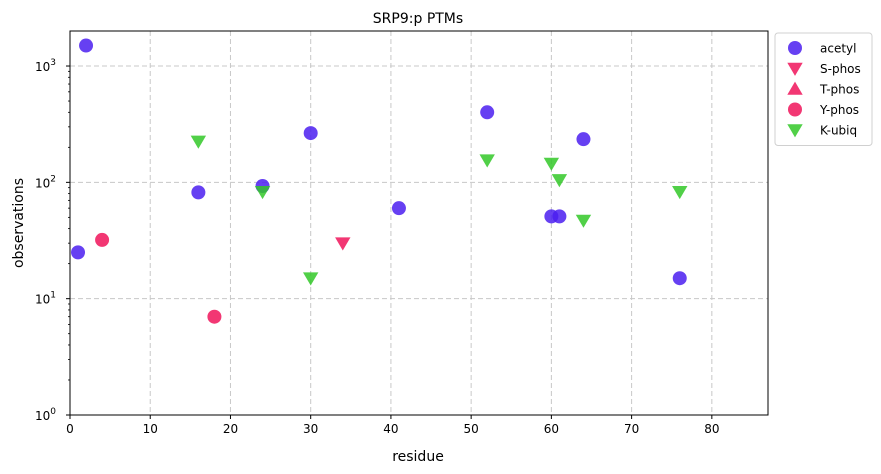  Describe the element at coordinates (839, 90) in the screenshot. I see `legend-label: T-phos` at that location.